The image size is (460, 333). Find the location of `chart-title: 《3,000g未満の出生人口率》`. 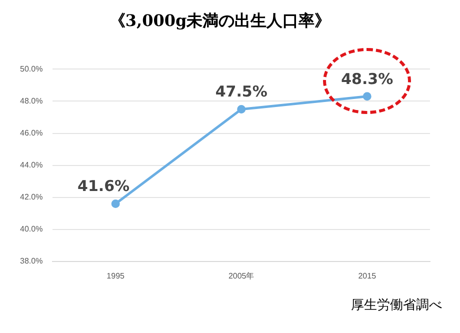

chart-title: 《3,000g未満の出生人口率》 is located at coordinates (220, 20).